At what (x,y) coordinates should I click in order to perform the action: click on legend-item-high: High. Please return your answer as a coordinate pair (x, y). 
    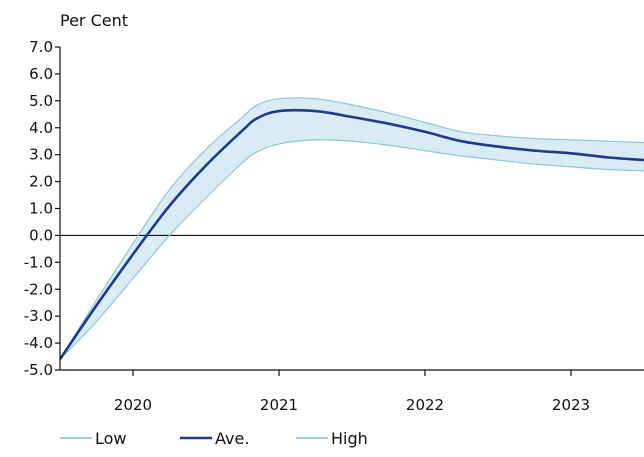
    Looking at the image, I should click on (332, 438).